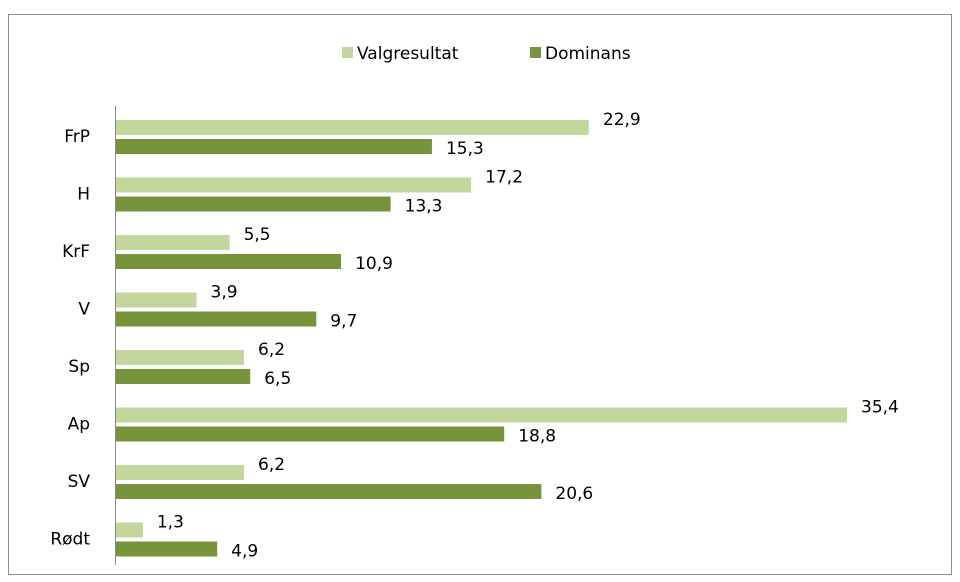 This screenshot has height=582, width=960. I want to click on data-label: 20,6, so click(574, 494).